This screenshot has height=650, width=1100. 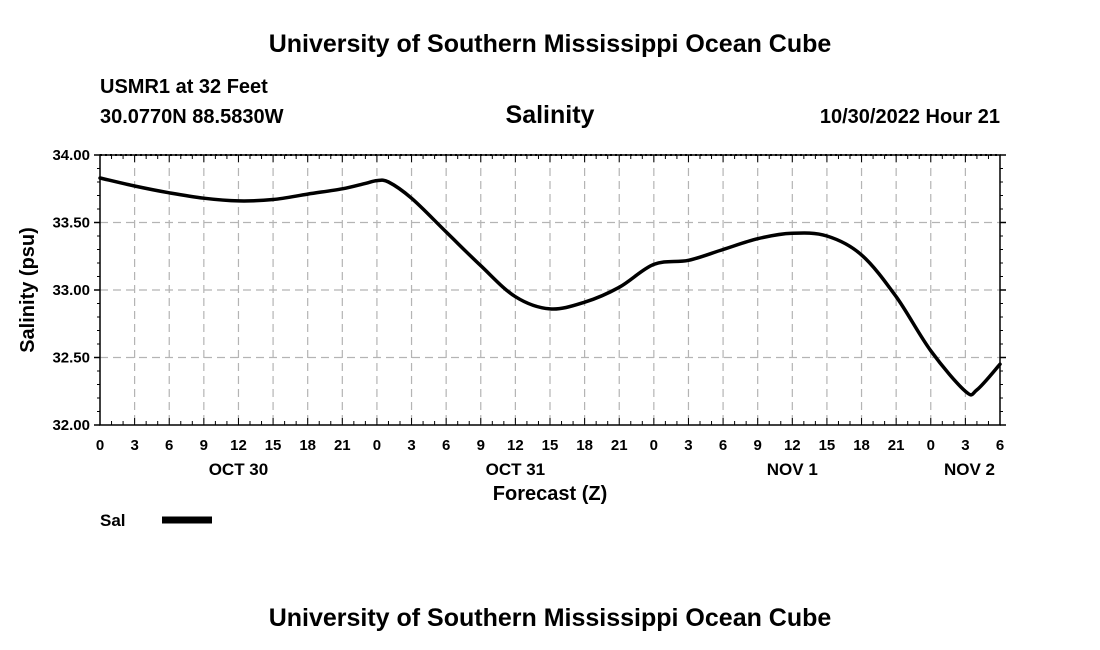 I want to click on y-tick-label: 33.00, so click(x=71, y=290).